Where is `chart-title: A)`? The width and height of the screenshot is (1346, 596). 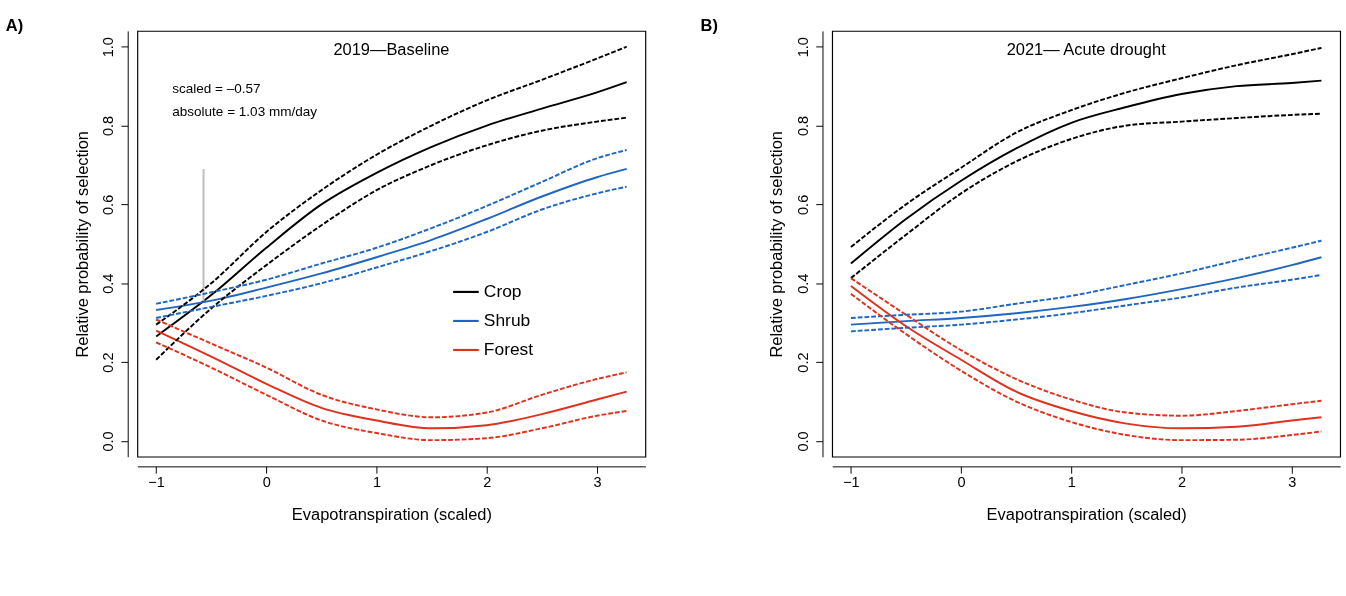 chart-title: A) is located at coordinates (14, 24).